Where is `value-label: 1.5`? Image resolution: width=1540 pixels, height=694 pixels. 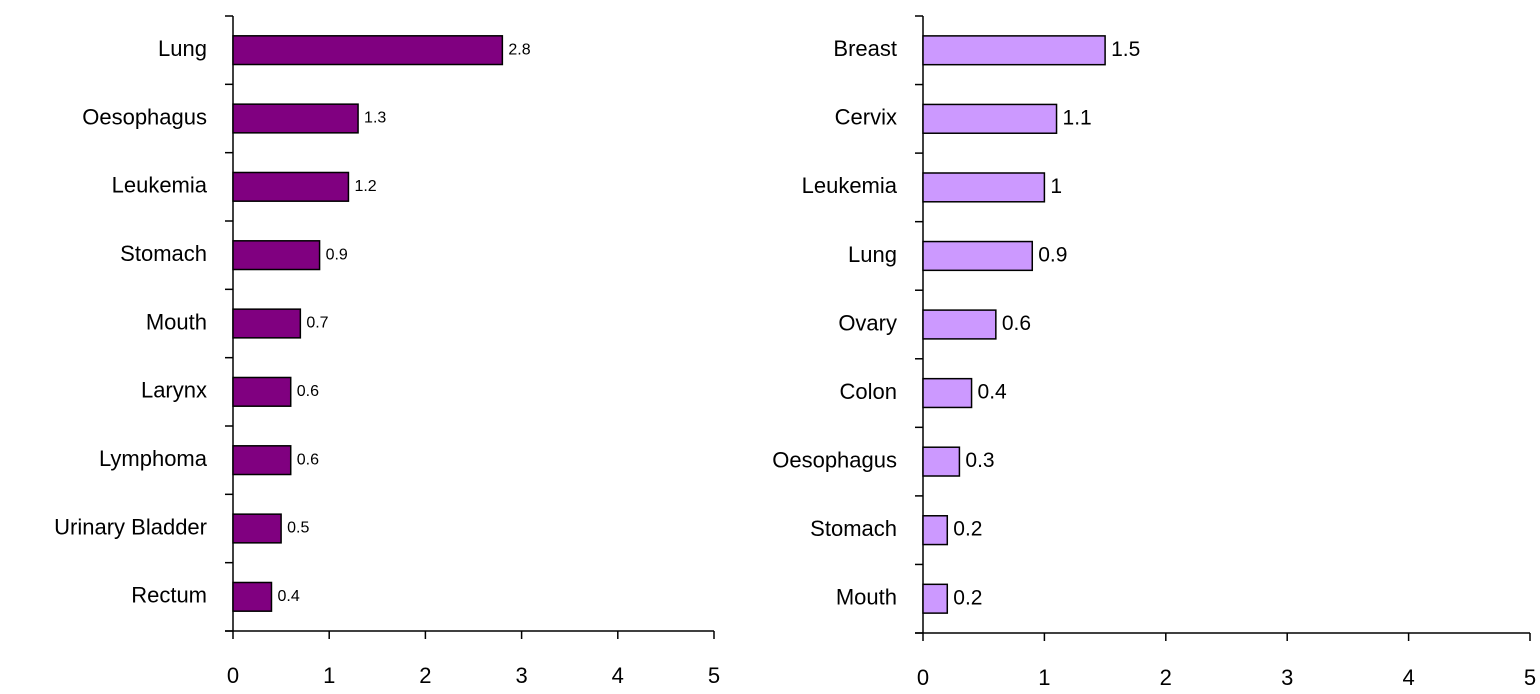
value-label: 1.5 is located at coordinates (1125, 49).